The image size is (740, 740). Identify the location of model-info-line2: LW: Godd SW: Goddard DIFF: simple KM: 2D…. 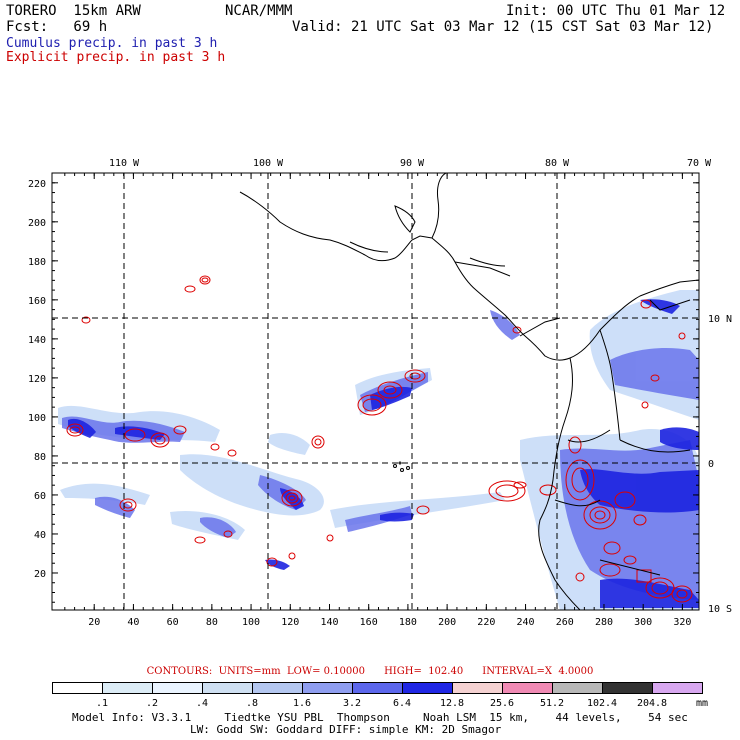
(346, 729).